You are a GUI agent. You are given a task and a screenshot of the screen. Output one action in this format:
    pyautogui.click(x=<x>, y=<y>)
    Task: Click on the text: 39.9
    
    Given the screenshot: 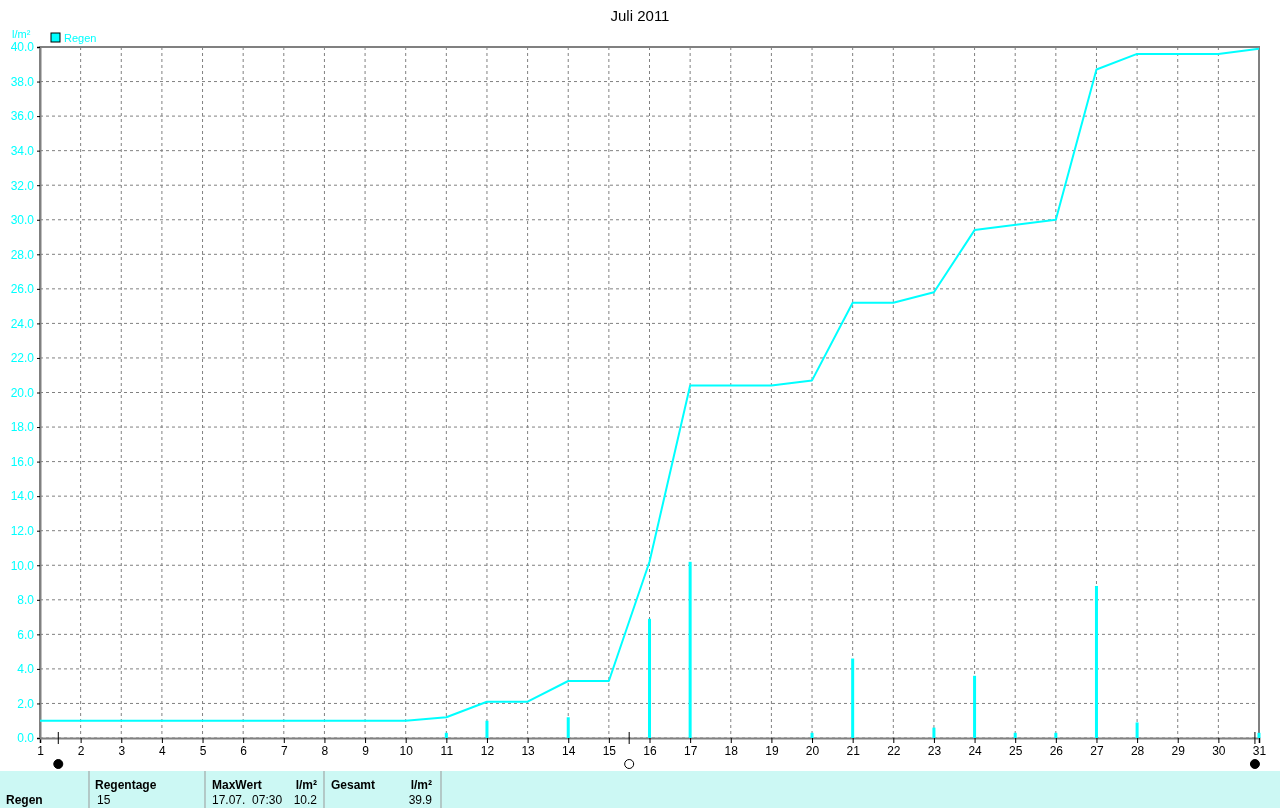 What is the action you would take?
    pyautogui.click(x=420, y=800)
    